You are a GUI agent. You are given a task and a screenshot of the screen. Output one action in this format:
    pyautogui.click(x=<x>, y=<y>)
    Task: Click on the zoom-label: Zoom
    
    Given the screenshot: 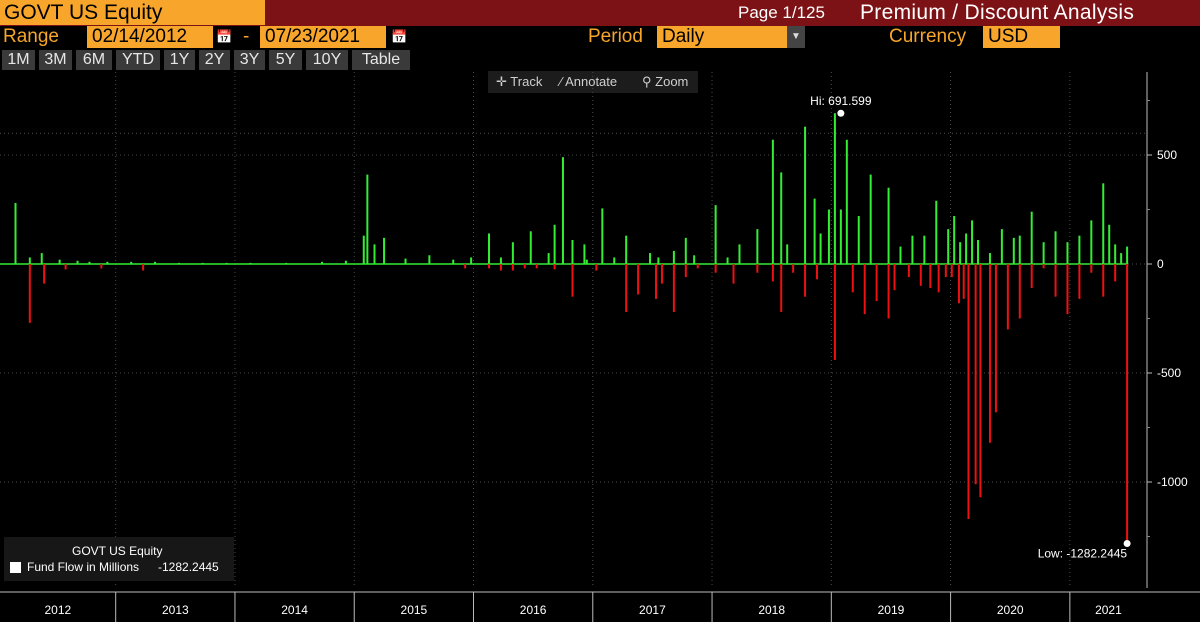 What is the action you would take?
    pyautogui.click(x=672, y=81)
    